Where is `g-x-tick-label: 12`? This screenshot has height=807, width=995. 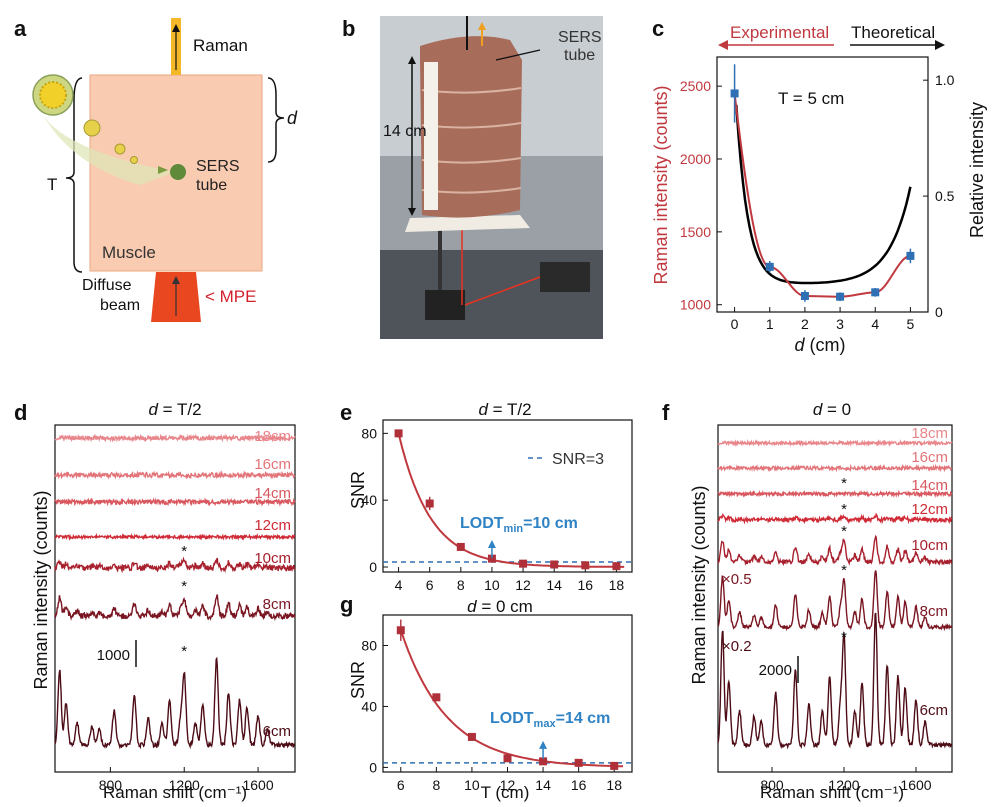 g-x-tick-label: 12 is located at coordinates (508, 785).